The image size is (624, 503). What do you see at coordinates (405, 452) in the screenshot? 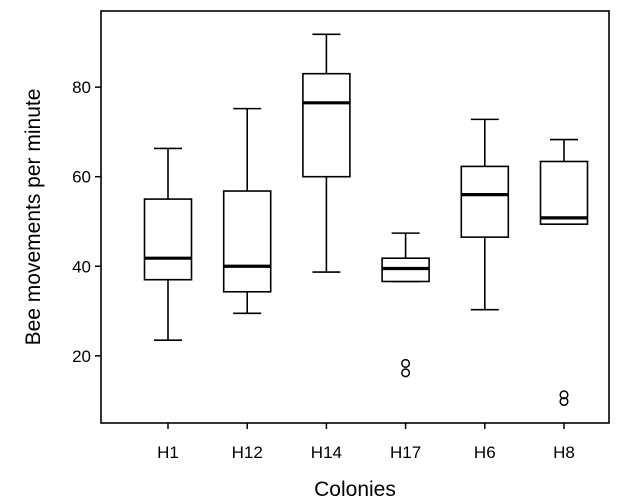
I see `x-tick-label: H17` at bounding box center [405, 452].